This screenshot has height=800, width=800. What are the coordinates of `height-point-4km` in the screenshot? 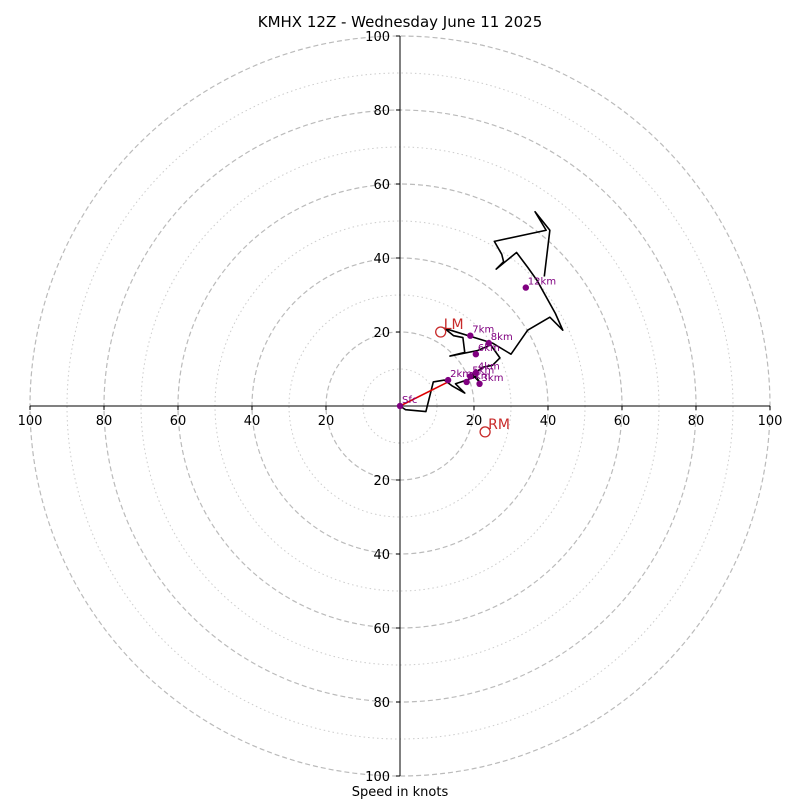 It's located at (476, 372).